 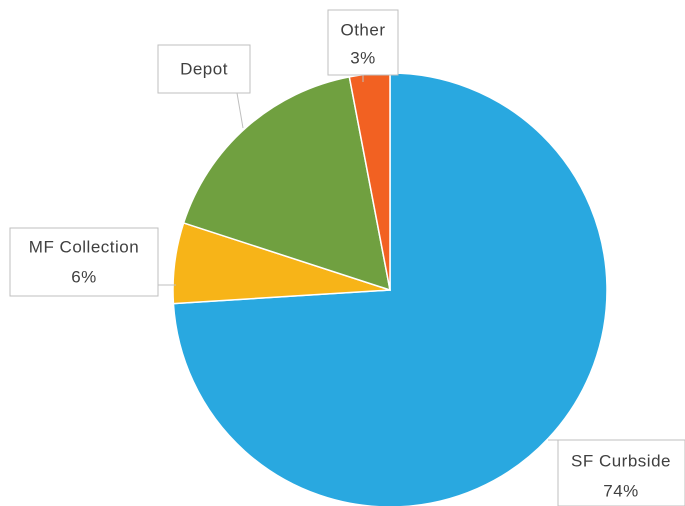 I want to click on category-label: Depot, so click(x=204, y=68).